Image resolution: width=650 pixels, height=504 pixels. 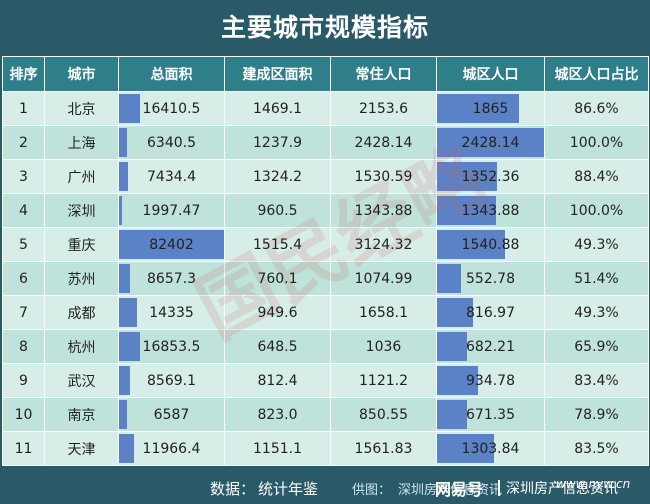 I want to click on cell-rank: 7, so click(x=23, y=312).